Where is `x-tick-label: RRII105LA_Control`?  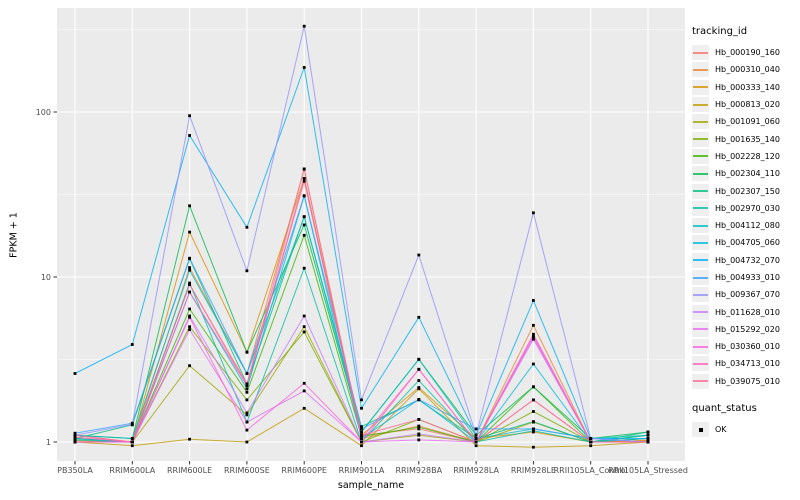 x-tick-label: RRII105LA_Control is located at coordinates (591, 470).